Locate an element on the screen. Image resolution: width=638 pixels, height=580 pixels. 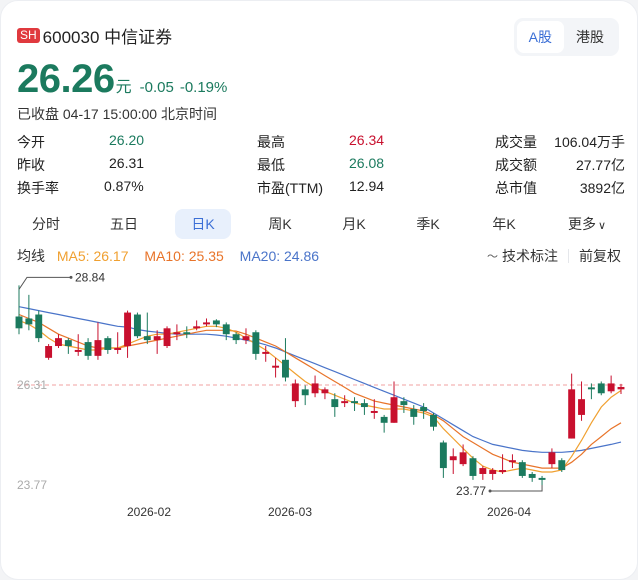
stat-label-low: 最低 is located at coordinates (271, 165).